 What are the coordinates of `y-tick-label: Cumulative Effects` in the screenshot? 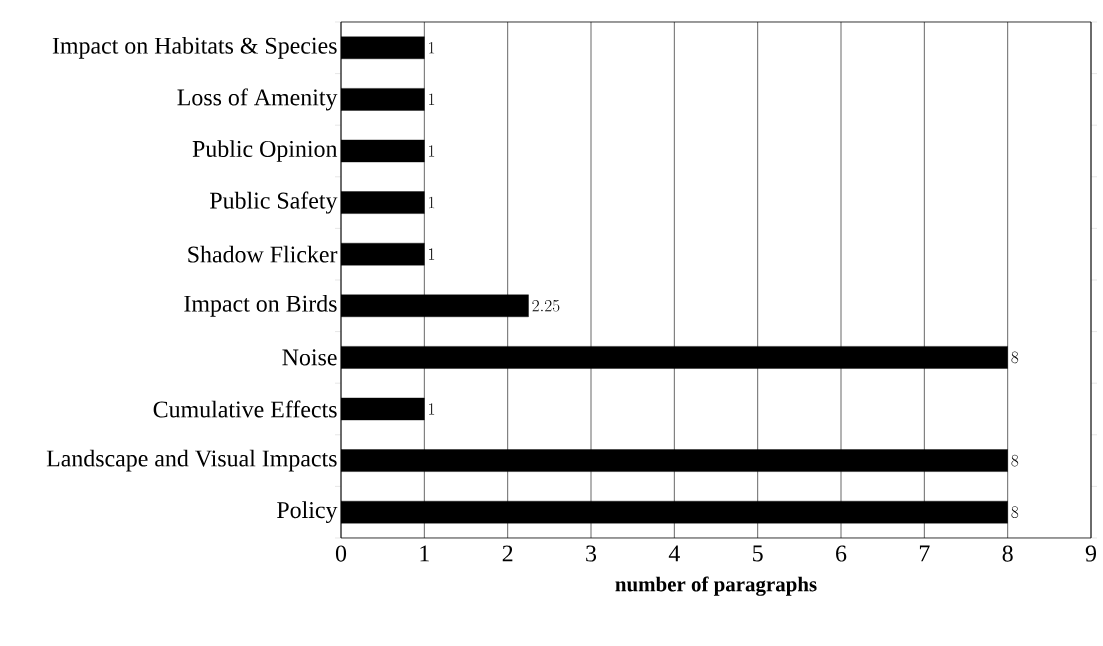 It's located at (245, 409).